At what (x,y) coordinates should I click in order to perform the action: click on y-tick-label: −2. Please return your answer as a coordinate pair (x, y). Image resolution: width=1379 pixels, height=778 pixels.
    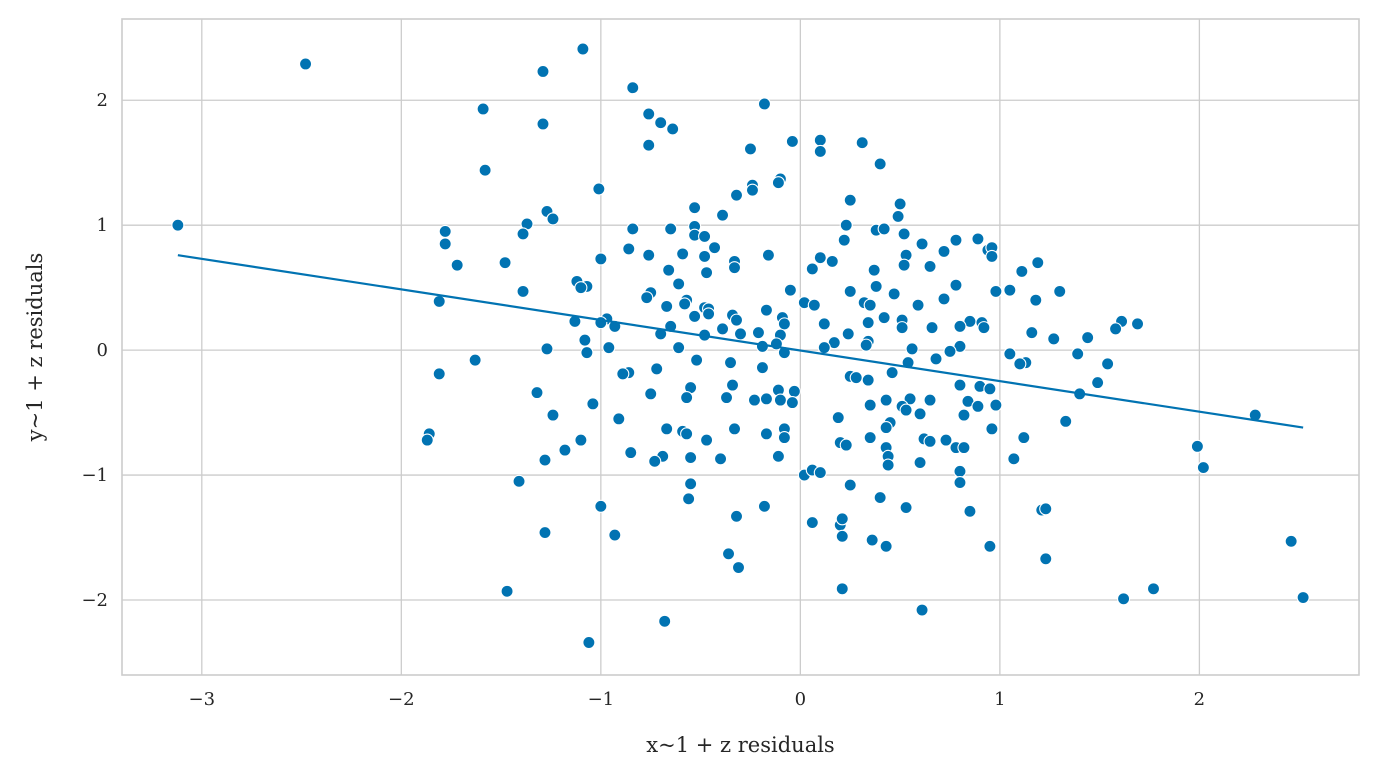
    Looking at the image, I should click on (94, 600).